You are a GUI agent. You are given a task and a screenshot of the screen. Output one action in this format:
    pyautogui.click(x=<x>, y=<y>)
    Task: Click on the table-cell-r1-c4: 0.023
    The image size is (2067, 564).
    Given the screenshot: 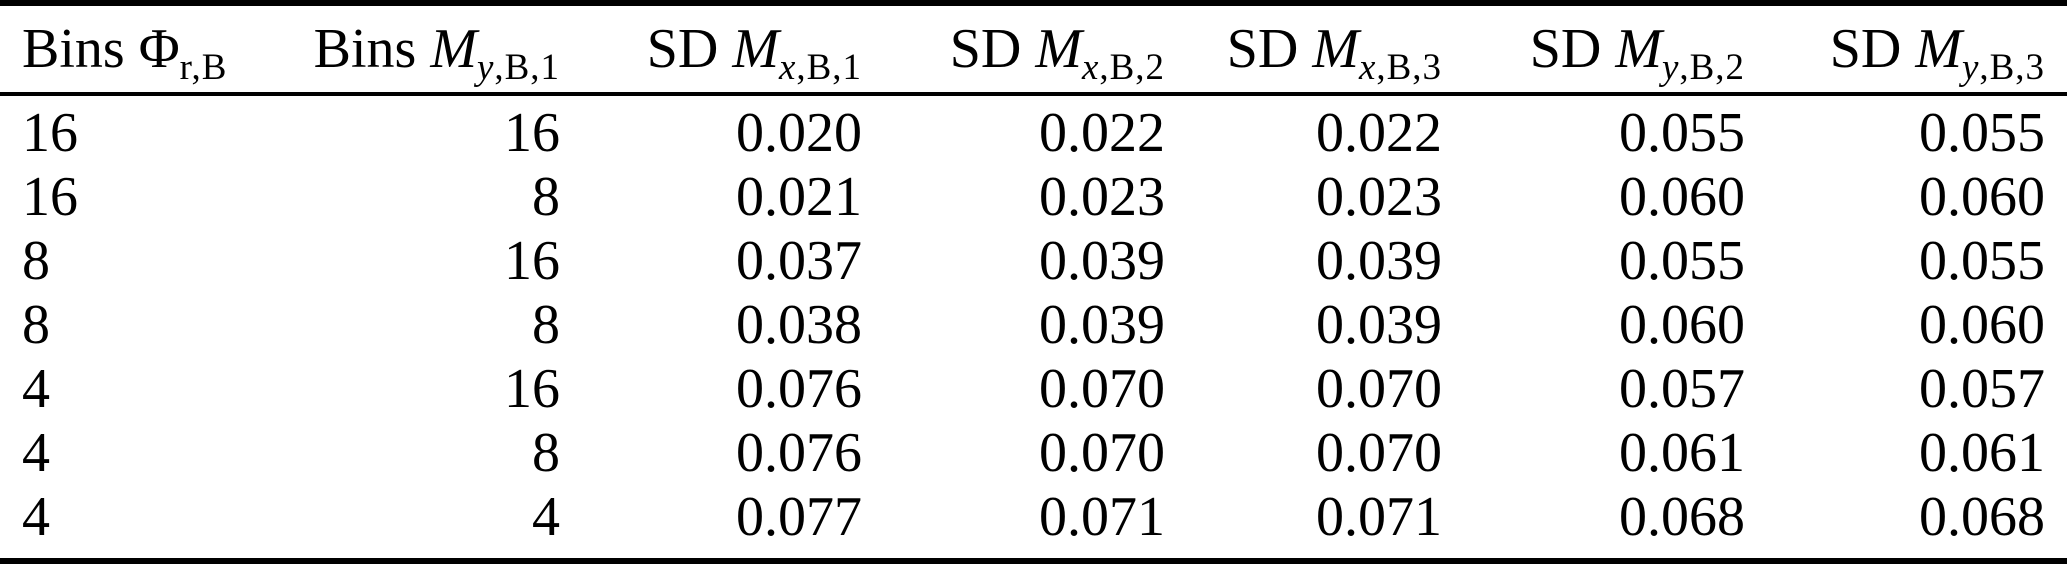 What is the action you would take?
    pyautogui.click(x=1379, y=197)
    